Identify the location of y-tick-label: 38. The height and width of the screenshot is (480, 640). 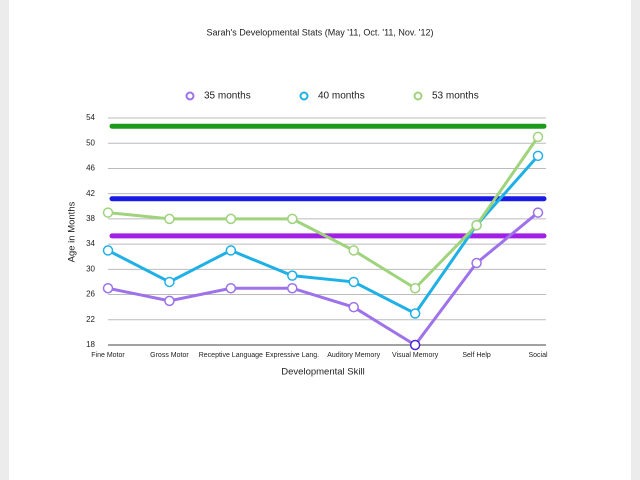
(90, 218).